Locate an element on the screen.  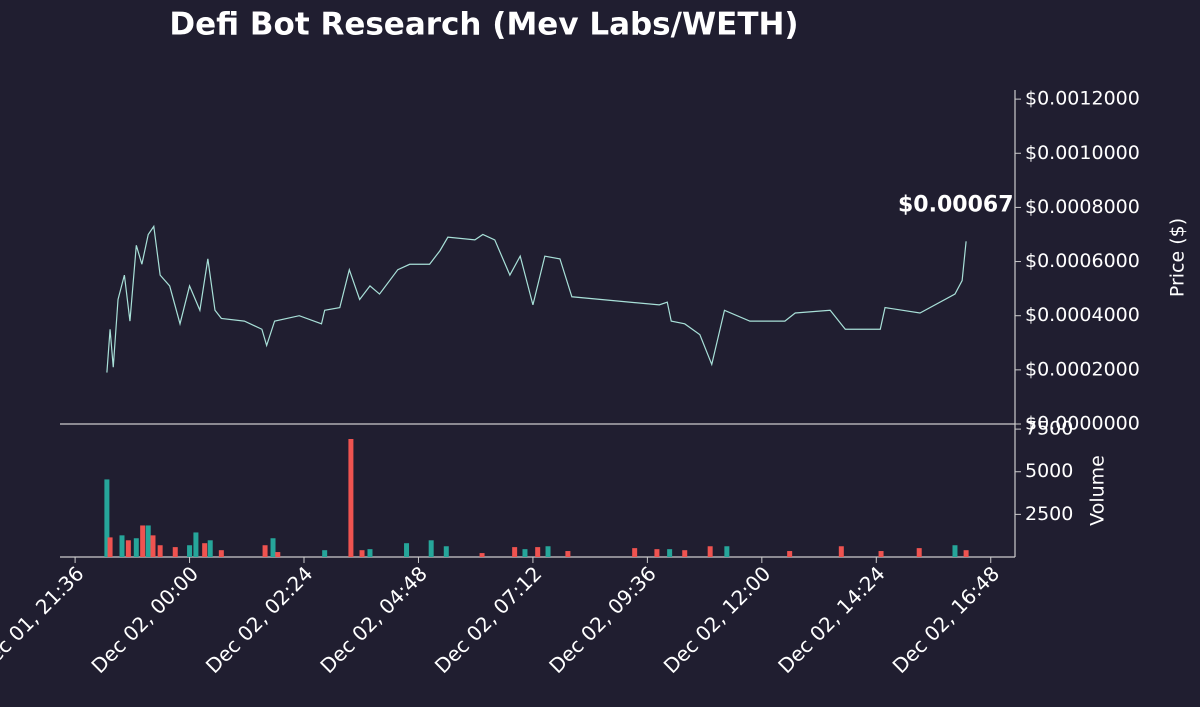
x-tick-label: Dec 02, 16:48 is located at coordinates (946, 619).